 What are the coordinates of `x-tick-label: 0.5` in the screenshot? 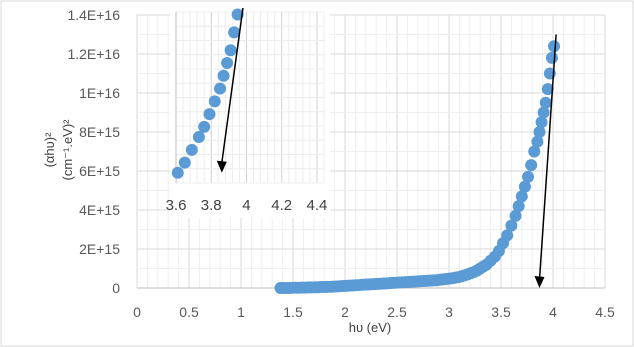 It's located at (189, 312).